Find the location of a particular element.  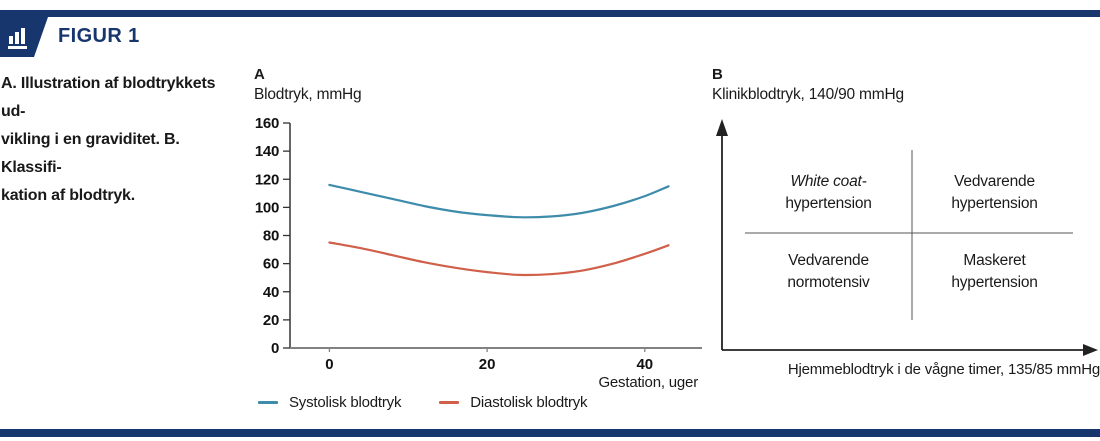

x-tick-label: 0 is located at coordinates (329, 364).